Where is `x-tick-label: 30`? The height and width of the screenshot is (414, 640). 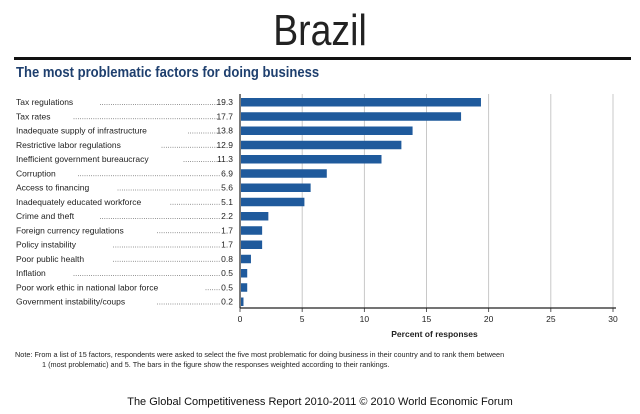
x-tick-label: 30 is located at coordinates (613, 319).